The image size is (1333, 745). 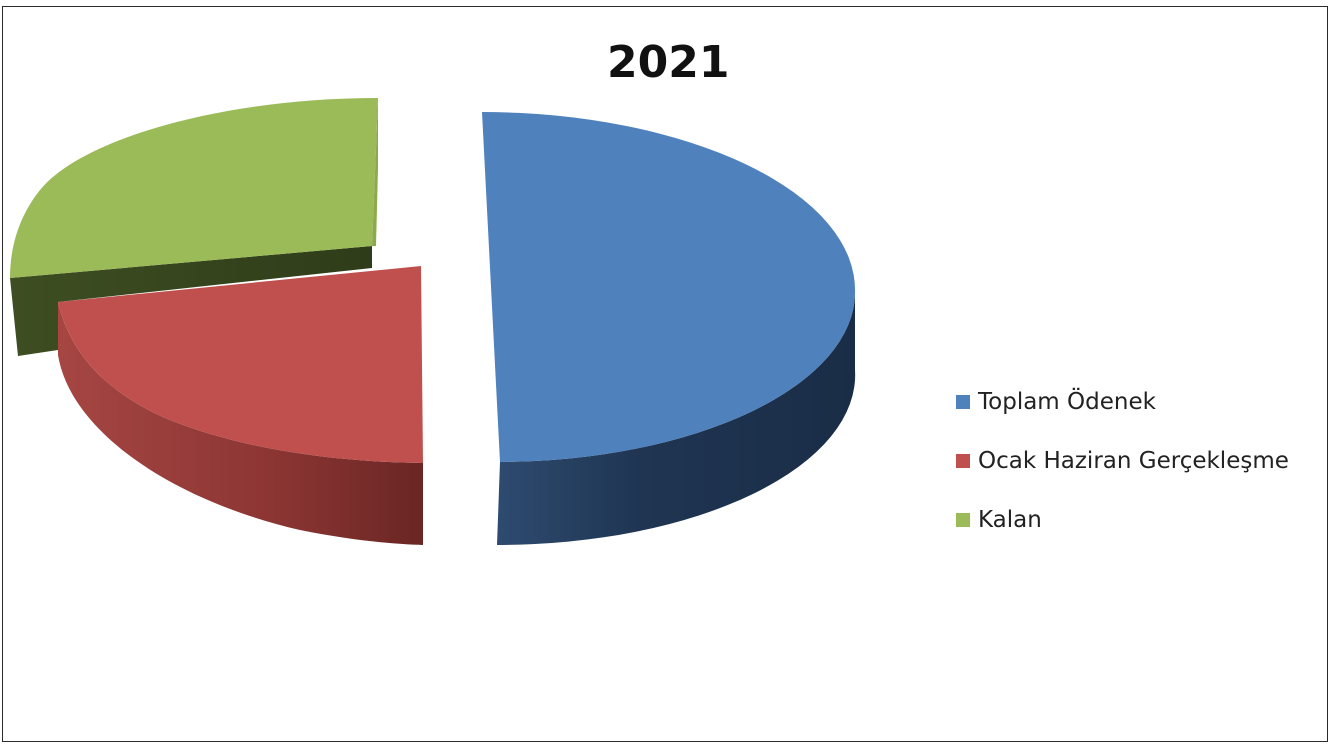 What do you see at coordinates (375, 172) in the screenshot?
I see `slice-kalan-edge` at bounding box center [375, 172].